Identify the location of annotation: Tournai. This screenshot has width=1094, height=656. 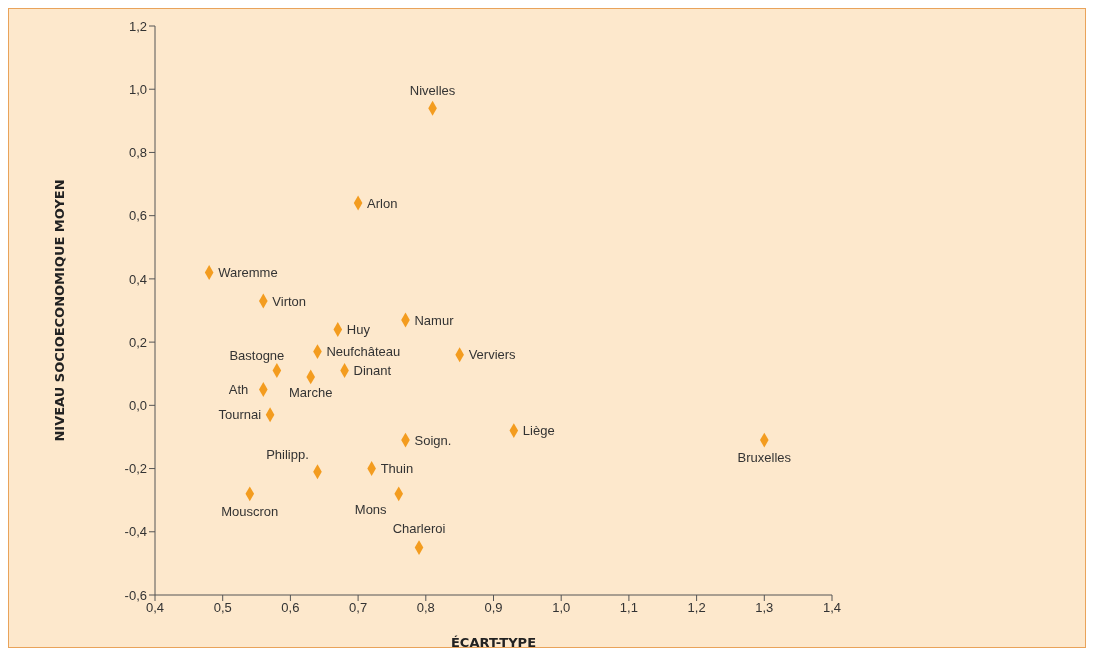
(240, 415).